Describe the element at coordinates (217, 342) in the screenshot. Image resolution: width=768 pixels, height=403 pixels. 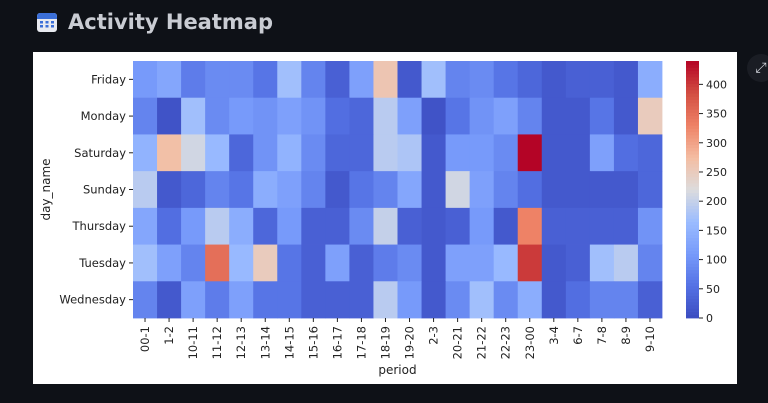
I see `x-tick-label: 11-12` at that location.